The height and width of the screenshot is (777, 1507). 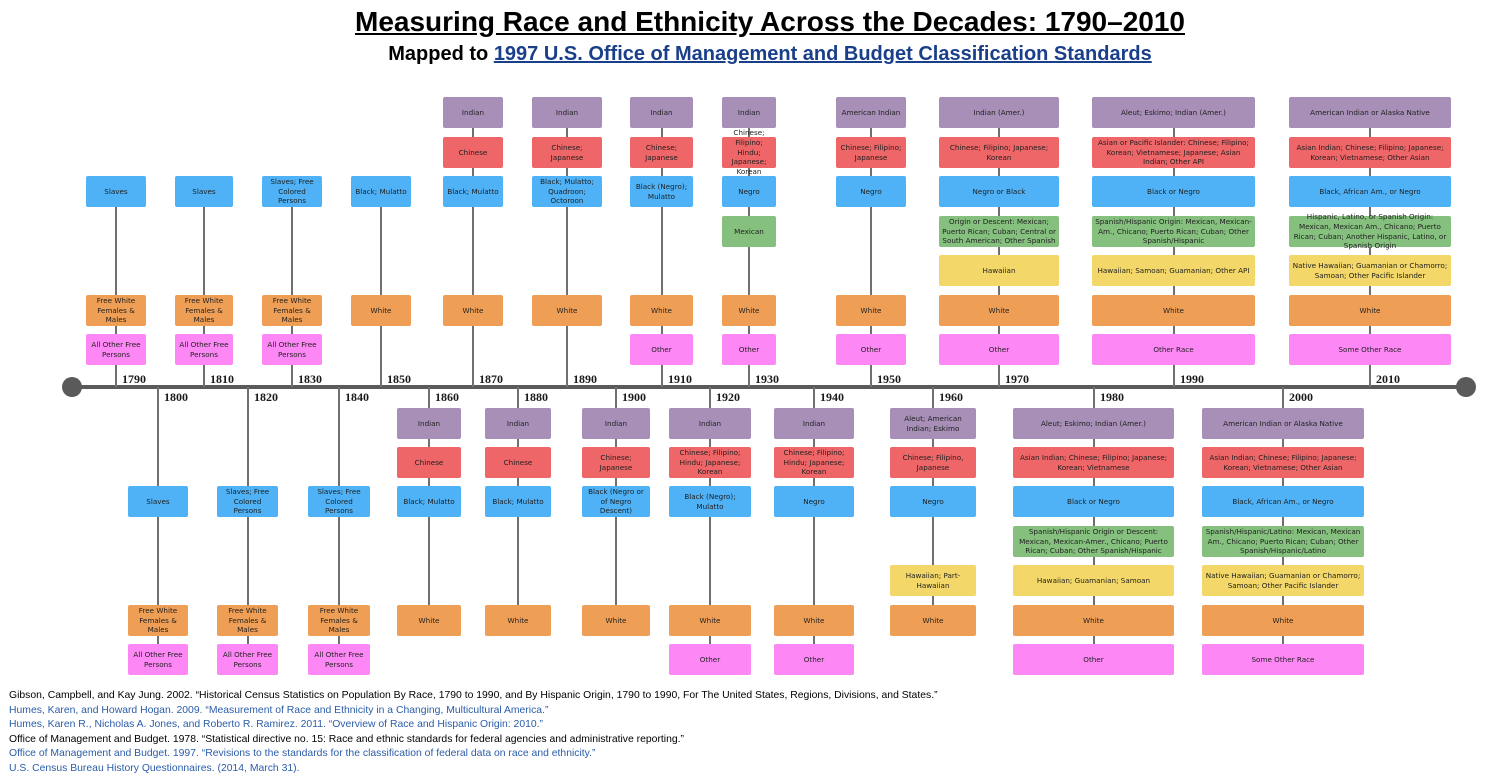 I want to click on category-box-other: Some Other Race, so click(x=1370, y=349).